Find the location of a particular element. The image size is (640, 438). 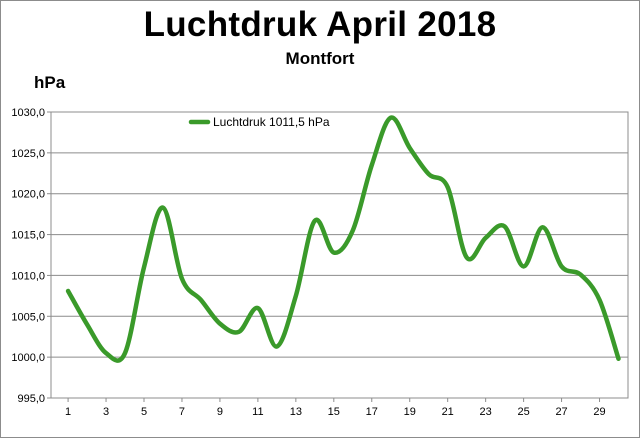

legend-label: Luchtdruk 1011,5 hPa is located at coordinates (271, 122).